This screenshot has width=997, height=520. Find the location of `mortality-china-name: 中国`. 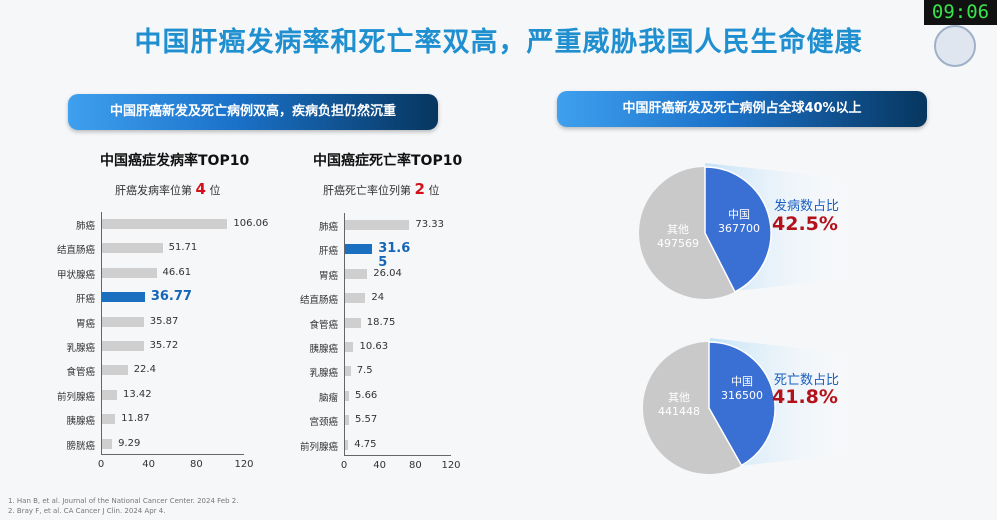

mortality-china-name: 中国 is located at coordinates (742, 381).